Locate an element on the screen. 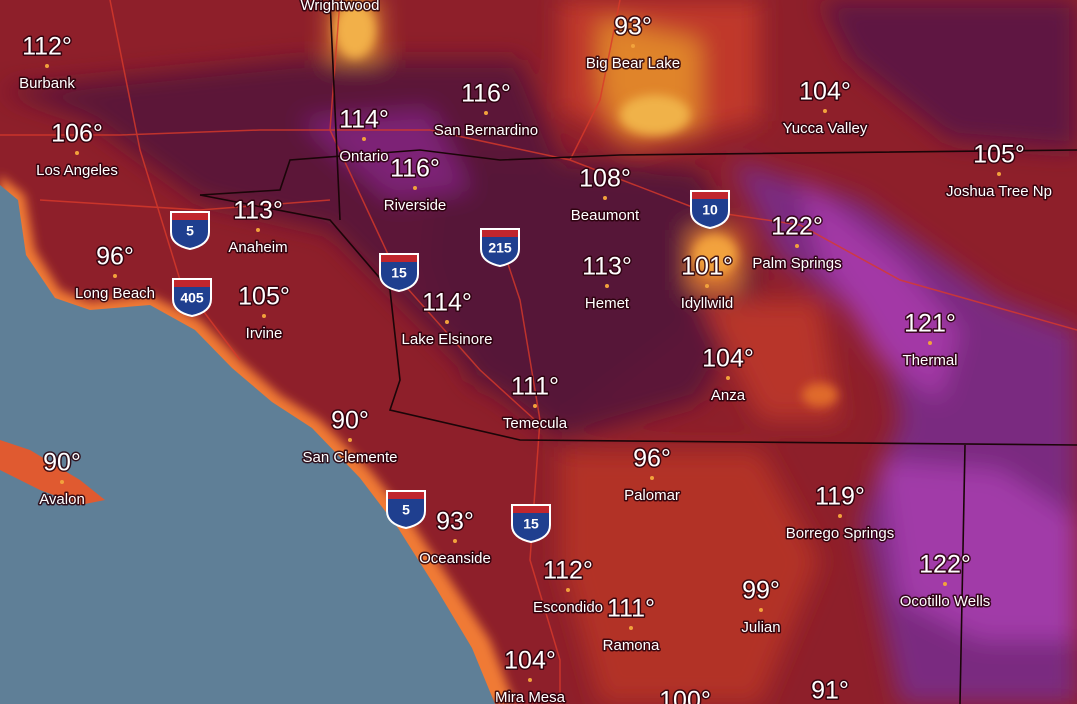 The height and width of the screenshot is (704, 1077). shield-number: 215 is located at coordinates (500, 248).